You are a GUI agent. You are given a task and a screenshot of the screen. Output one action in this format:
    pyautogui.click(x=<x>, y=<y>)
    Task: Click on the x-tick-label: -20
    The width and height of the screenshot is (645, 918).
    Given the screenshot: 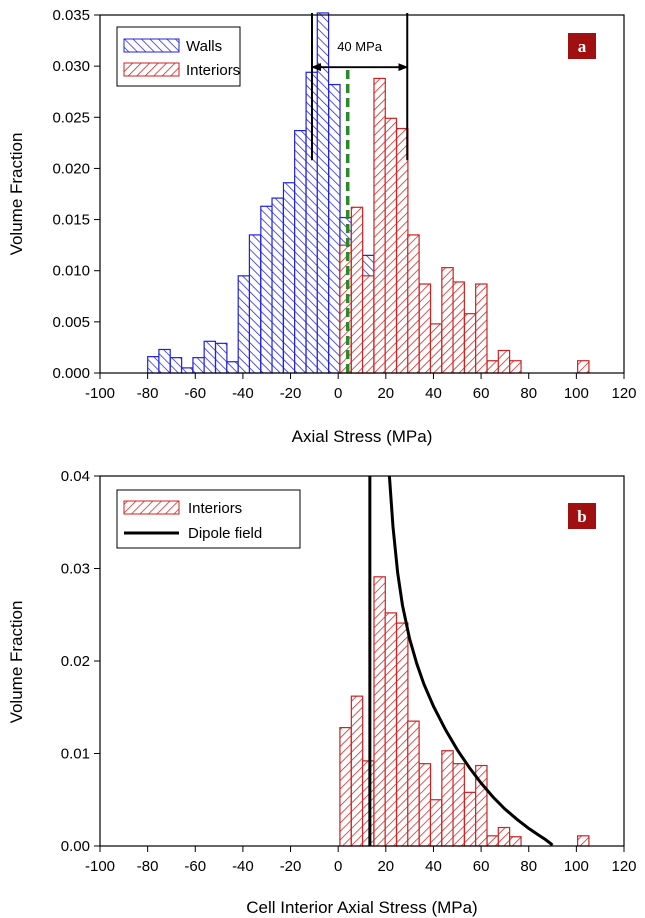 What is the action you would take?
    pyautogui.click(x=291, y=393)
    